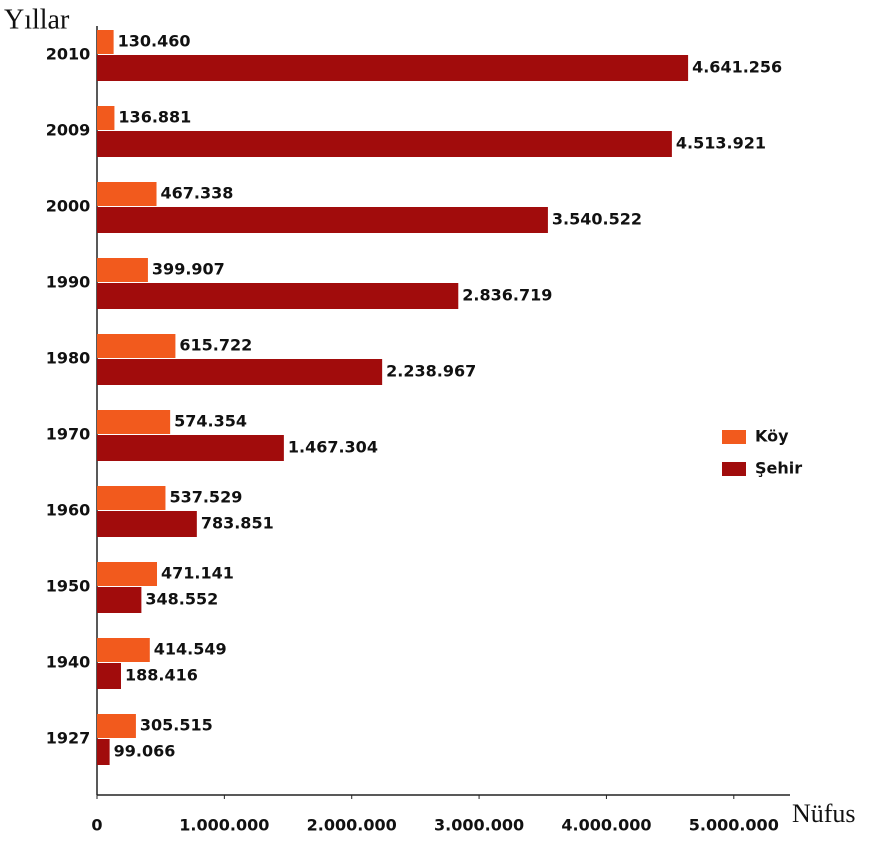 The height and width of the screenshot is (841, 876). Describe the element at coordinates (68, 434) in the screenshot. I see `y-tick-label: 1970` at that location.